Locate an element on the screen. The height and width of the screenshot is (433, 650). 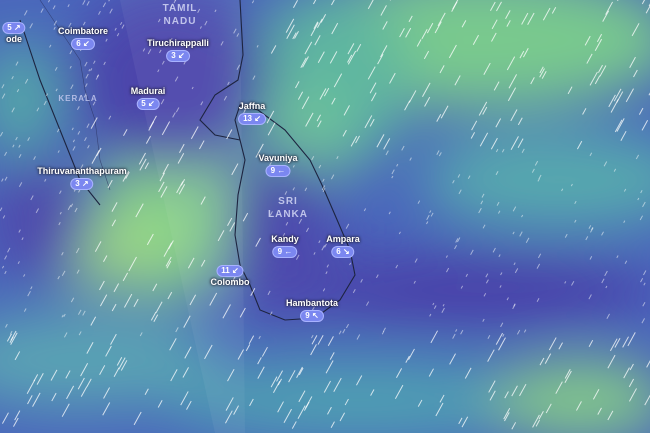
city-marker-thiruvananthapuram: Thiruvananthapuram 3 ↗ is located at coordinates (82, 178).